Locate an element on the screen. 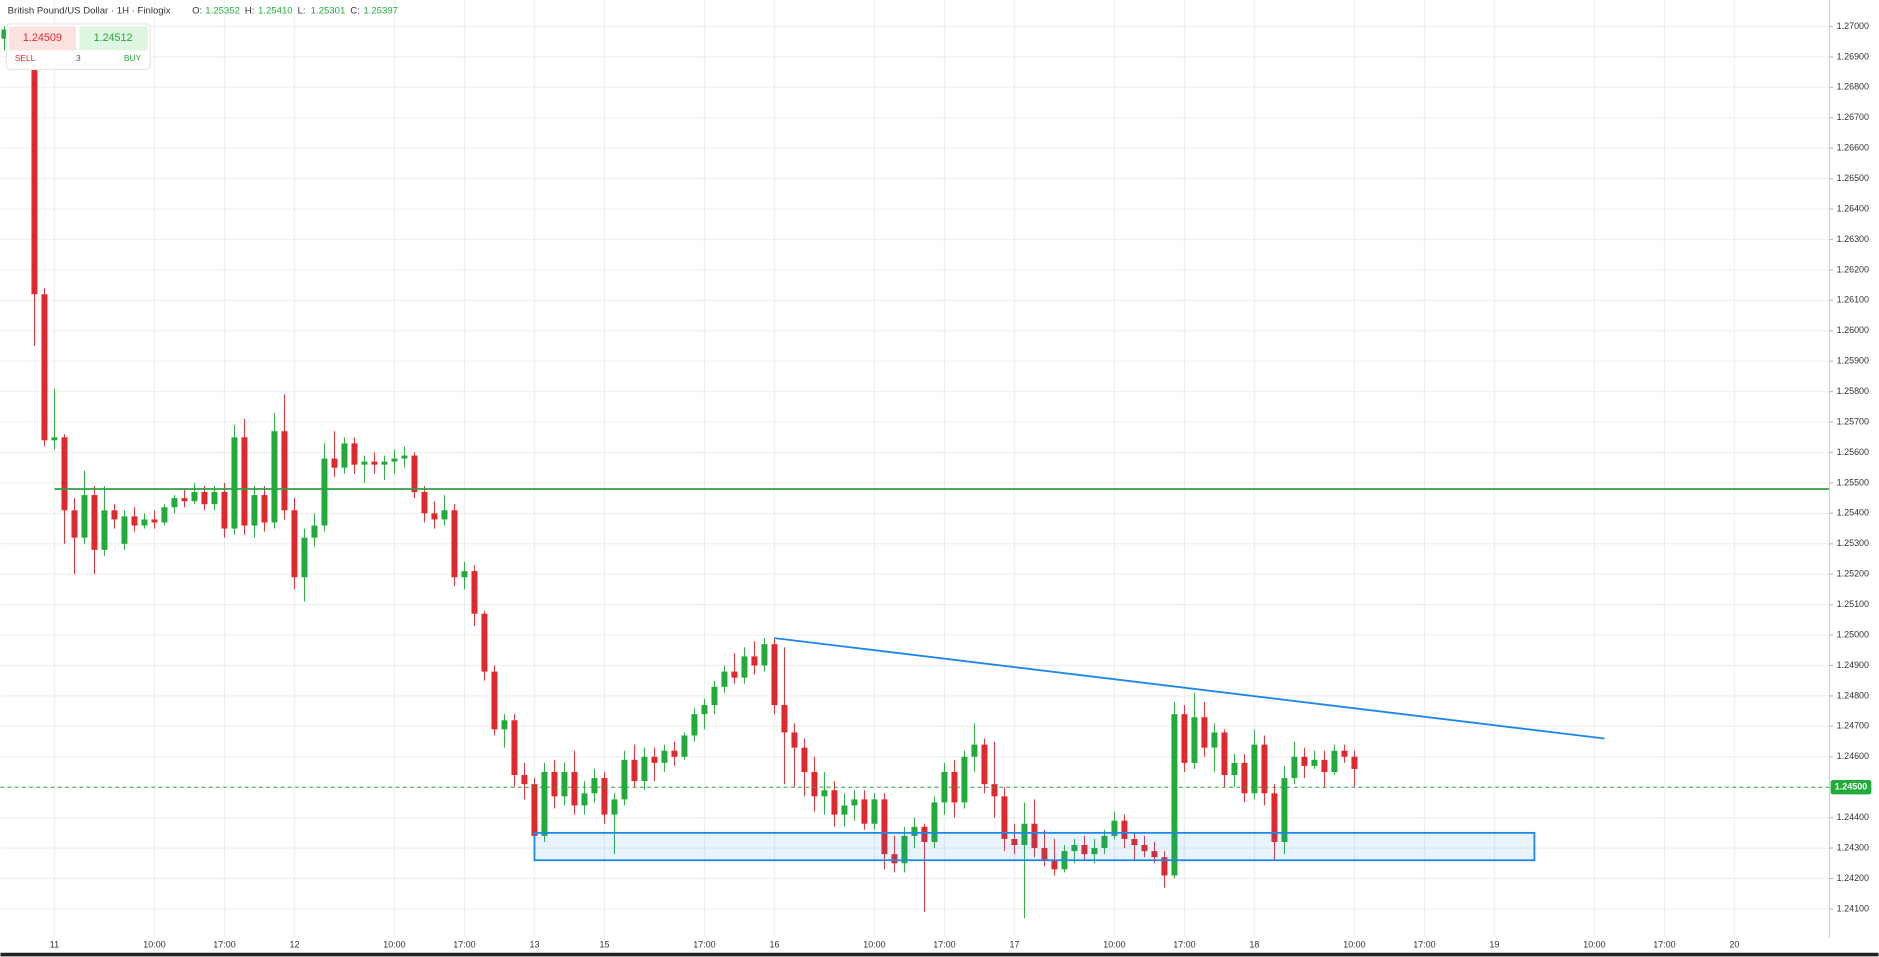 The image size is (1879, 957). y-tick-label: 1.24300 is located at coordinates (1853, 847).